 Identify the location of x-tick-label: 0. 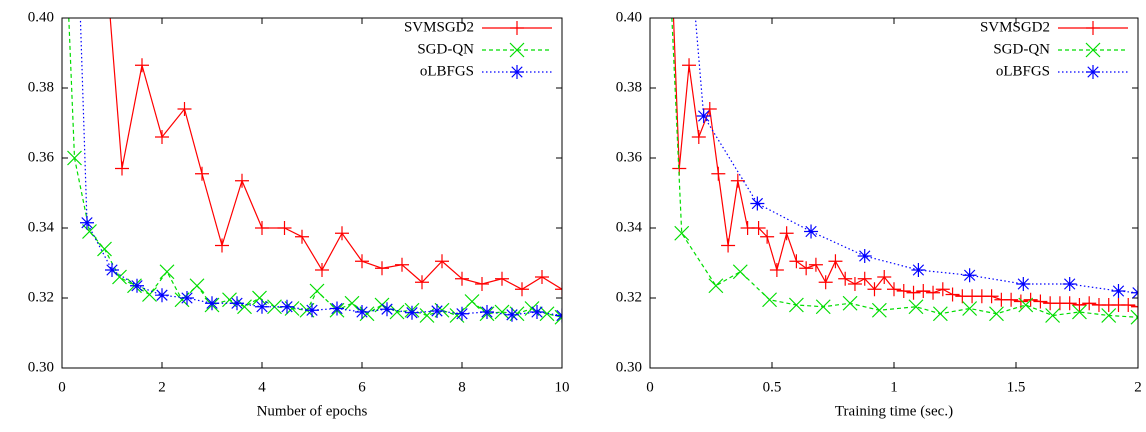
(650, 387).